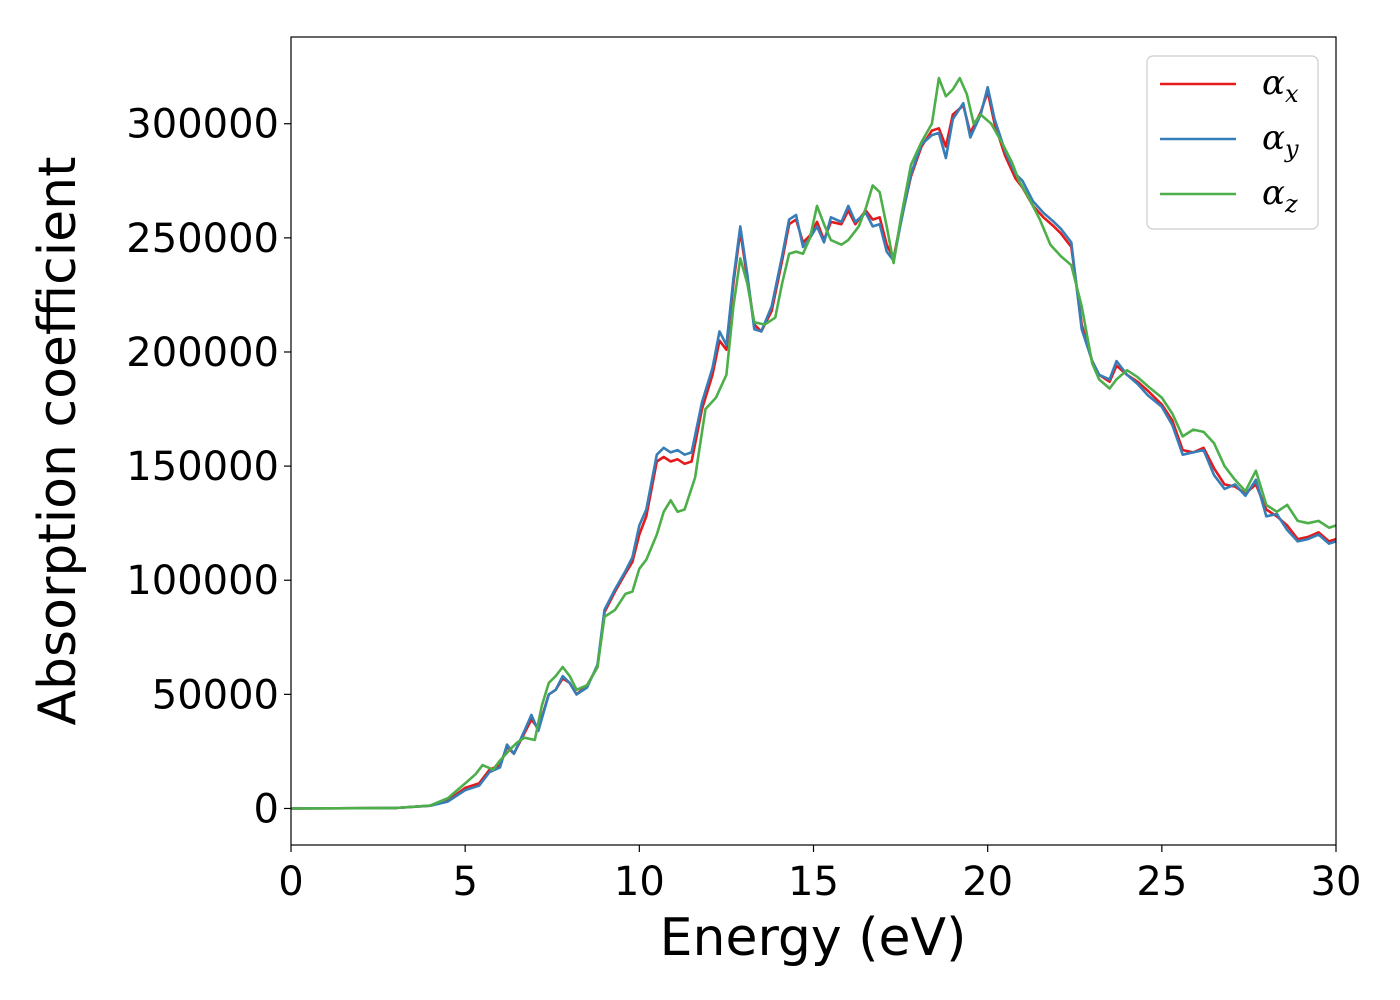 This screenshot has height=1000, width=1400. I want to click on x-tick-label: 15, so click(813, 882).